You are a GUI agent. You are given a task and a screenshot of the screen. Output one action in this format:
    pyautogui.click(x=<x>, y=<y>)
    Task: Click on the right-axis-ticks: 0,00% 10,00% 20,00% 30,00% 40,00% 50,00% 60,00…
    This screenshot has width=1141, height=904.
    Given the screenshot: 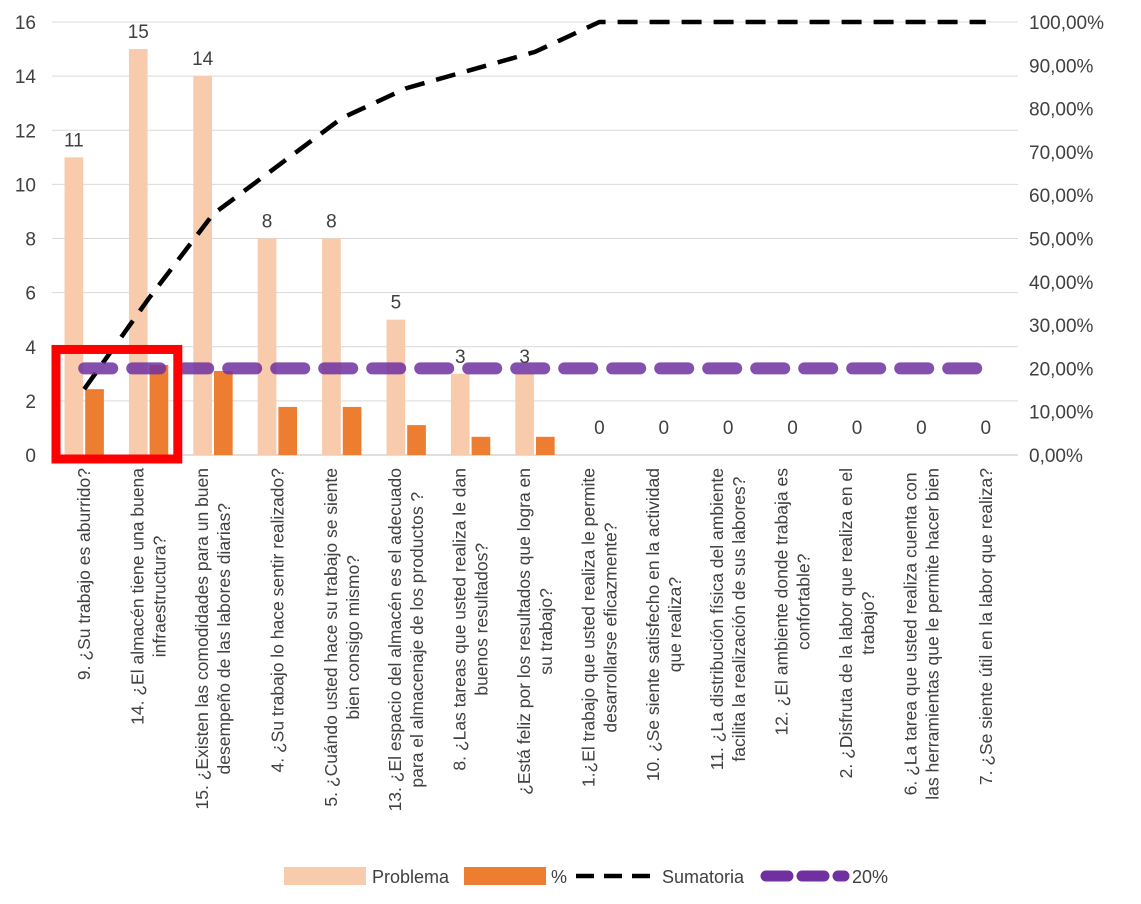 What is the action you would take?
    pyautogui.click(x=1066, y=240)
    